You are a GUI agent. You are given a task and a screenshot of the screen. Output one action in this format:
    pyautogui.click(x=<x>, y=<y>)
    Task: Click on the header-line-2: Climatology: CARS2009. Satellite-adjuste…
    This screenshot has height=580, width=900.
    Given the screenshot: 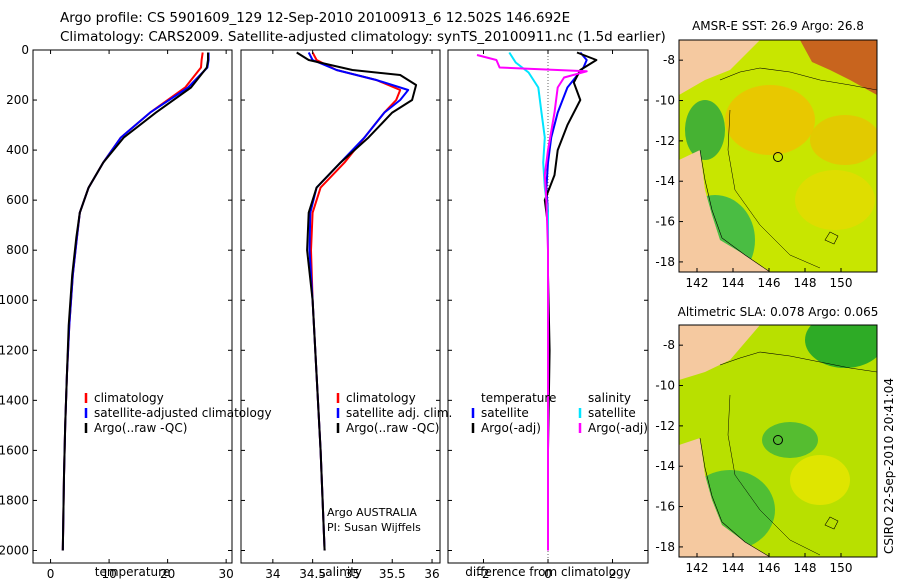 What is the action you would take?
    pyautogui.click(x=363, y=37)
    